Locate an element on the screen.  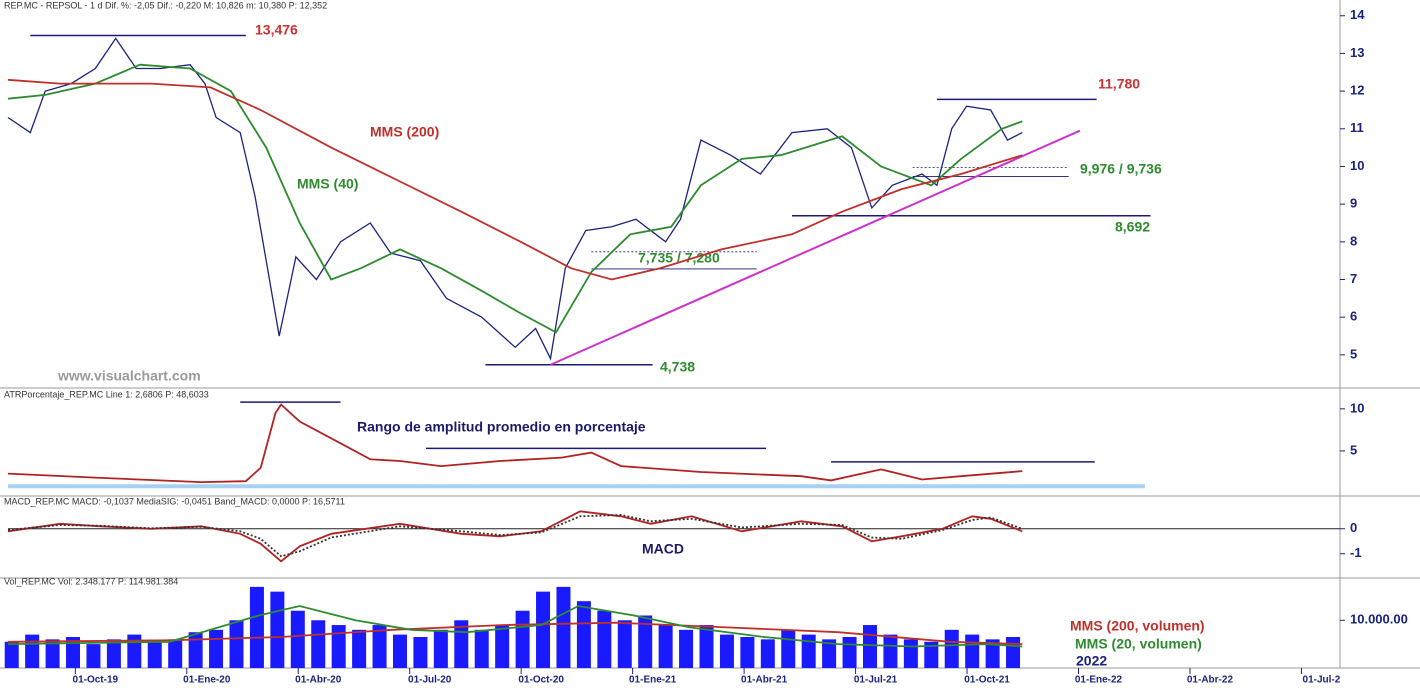
x-tick-label: 01-Ene-22 is located at coordinates (1099, 680).